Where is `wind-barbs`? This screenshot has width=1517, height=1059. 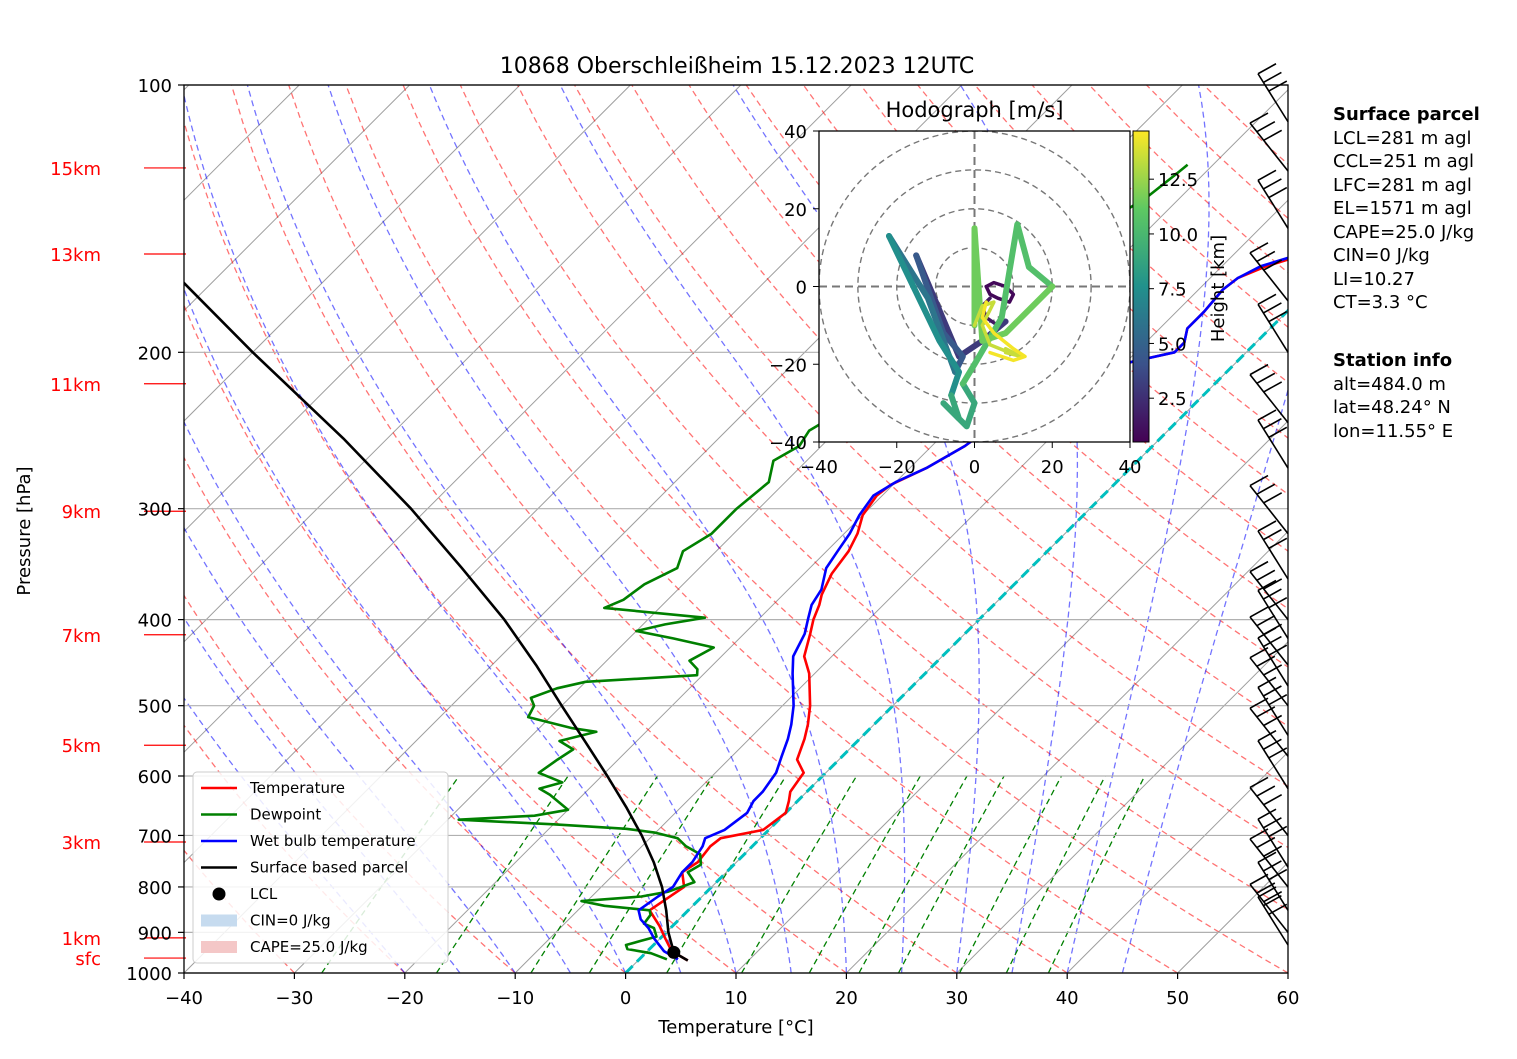
wind-barbs is located at coordinates (1269, 504).